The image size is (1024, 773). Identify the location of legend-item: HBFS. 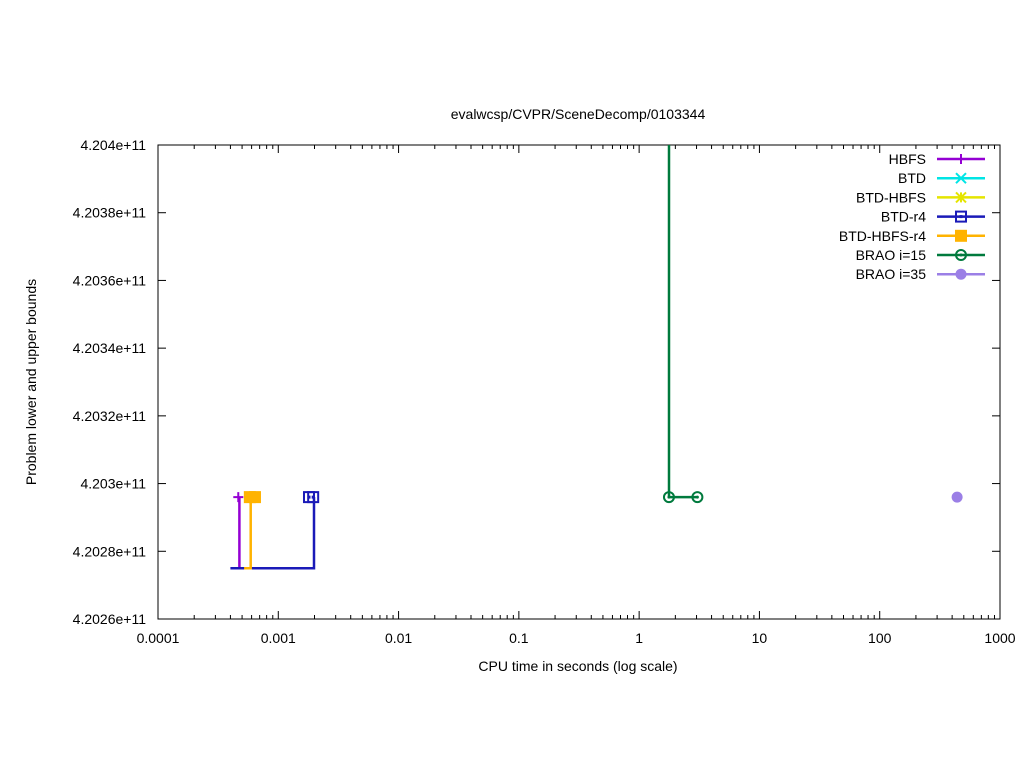
(937, 159).